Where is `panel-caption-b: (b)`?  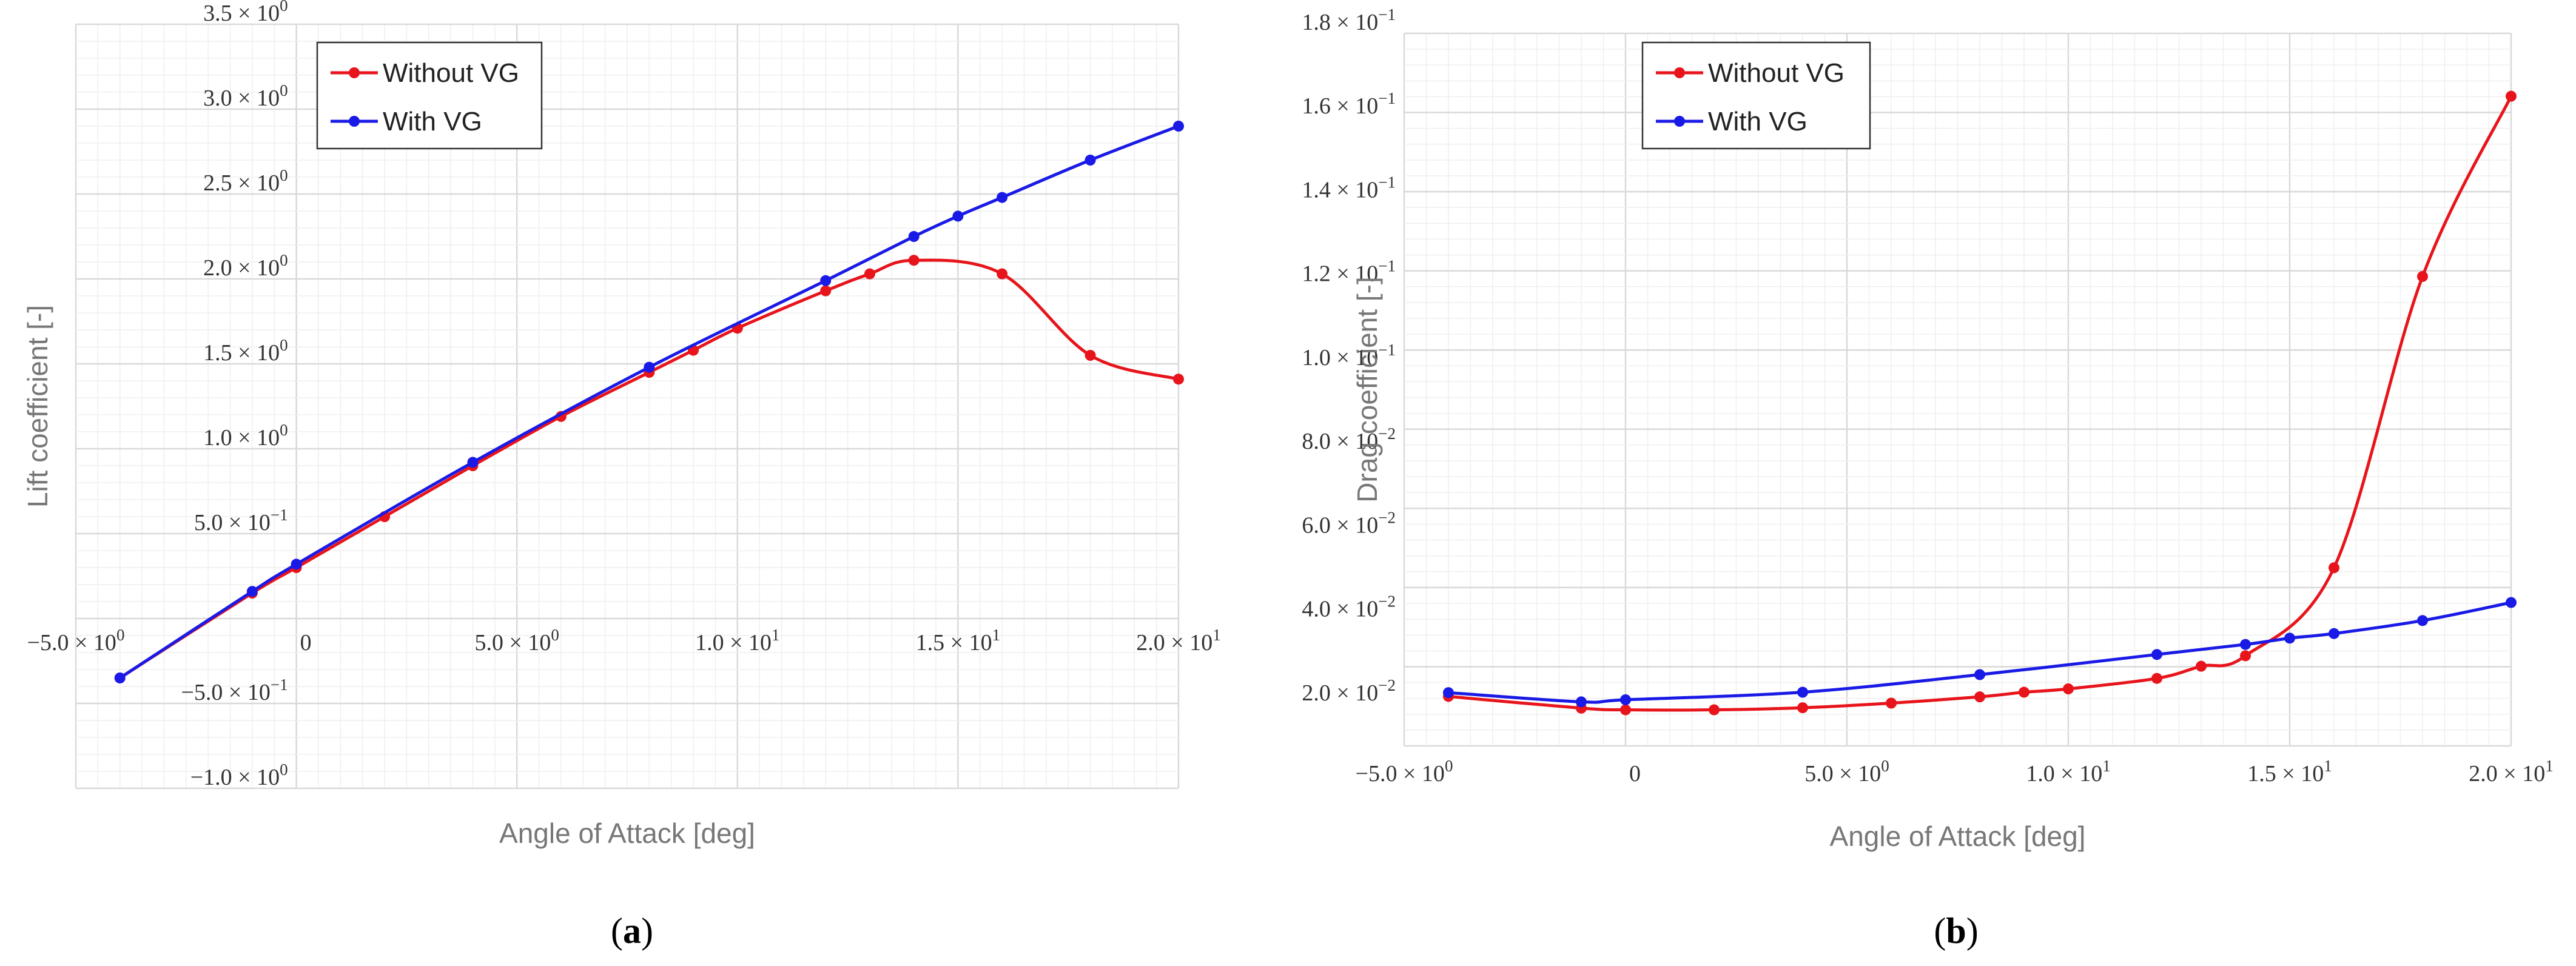
panel-caption-b: (b) is located at coordinates (1956, 931).